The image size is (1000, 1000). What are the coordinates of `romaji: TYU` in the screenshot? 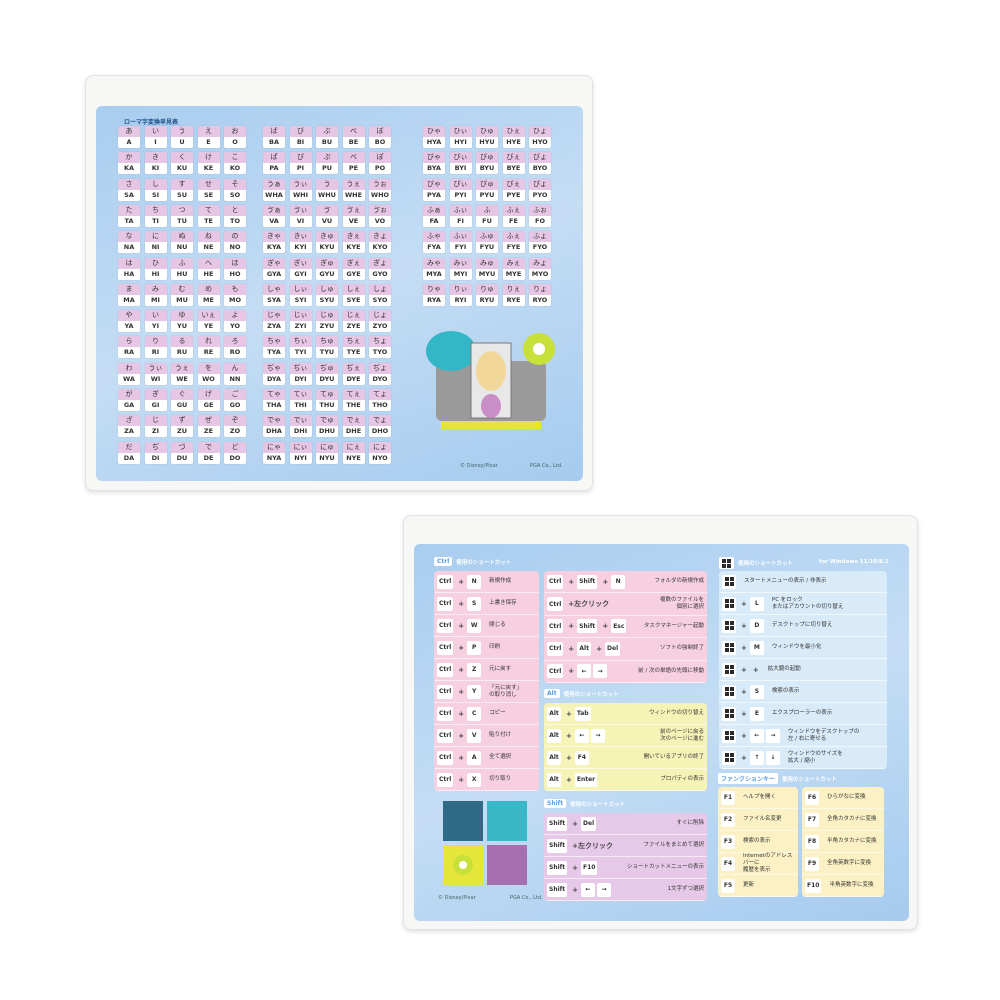 It's located at (327, 353).